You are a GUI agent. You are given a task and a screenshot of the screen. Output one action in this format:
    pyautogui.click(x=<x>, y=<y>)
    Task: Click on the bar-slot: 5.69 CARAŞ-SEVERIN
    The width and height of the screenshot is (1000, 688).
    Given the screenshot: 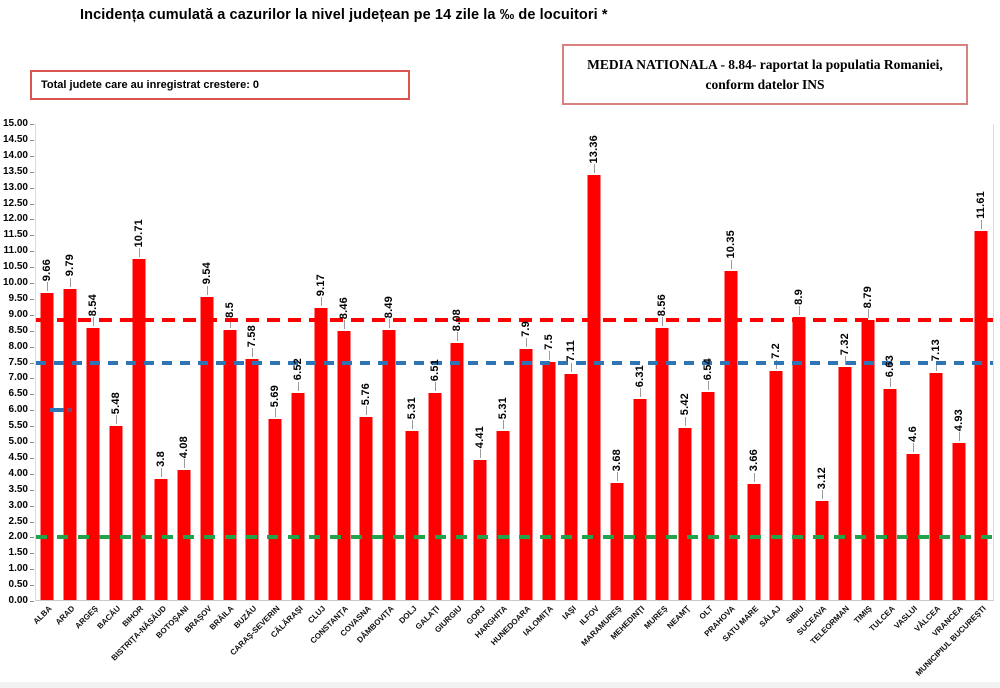 What is the action you would take?
    pyautogui.click(x=257, y=390)
    